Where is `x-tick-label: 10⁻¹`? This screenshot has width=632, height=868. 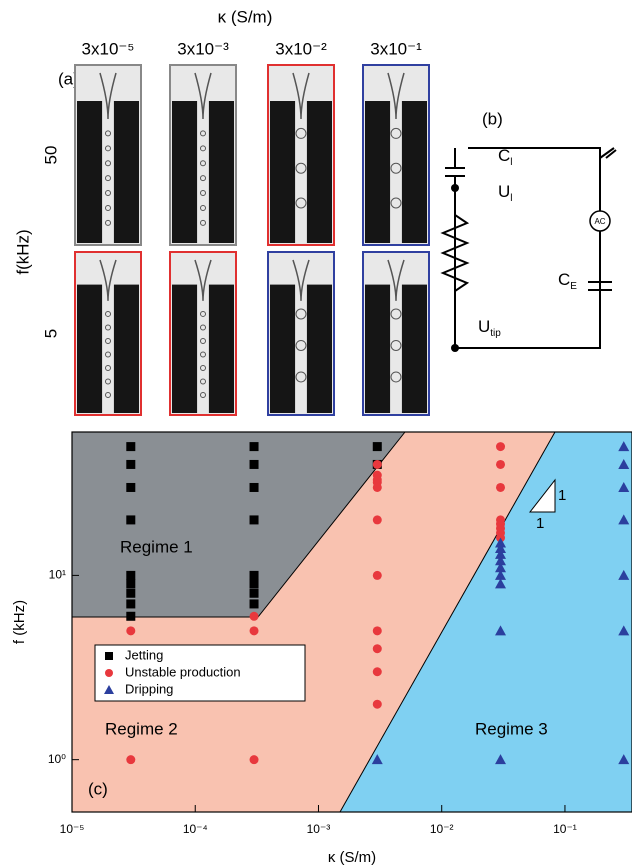
x-tick-label: 10⁻¹ is located at coordinates (565, 829).